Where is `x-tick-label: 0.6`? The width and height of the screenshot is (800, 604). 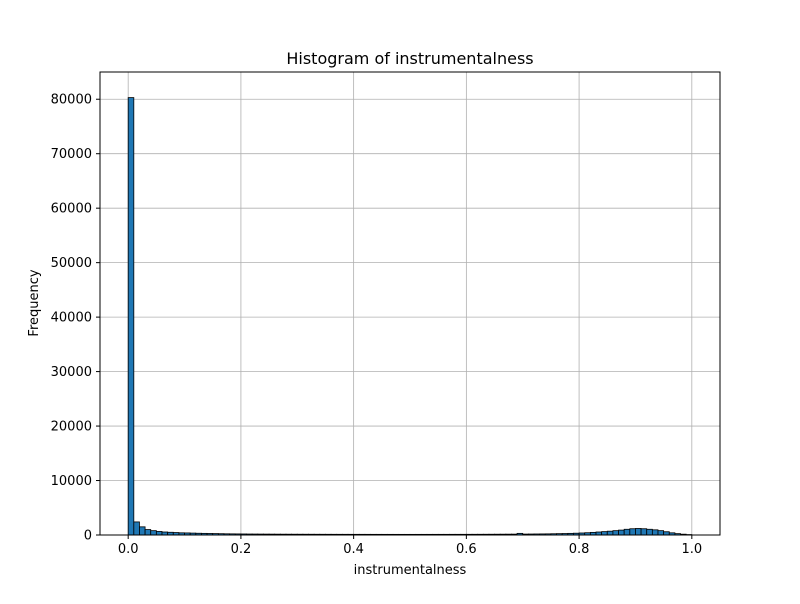 x-tick-label: 0.6 is located at coordinates (466, 549).